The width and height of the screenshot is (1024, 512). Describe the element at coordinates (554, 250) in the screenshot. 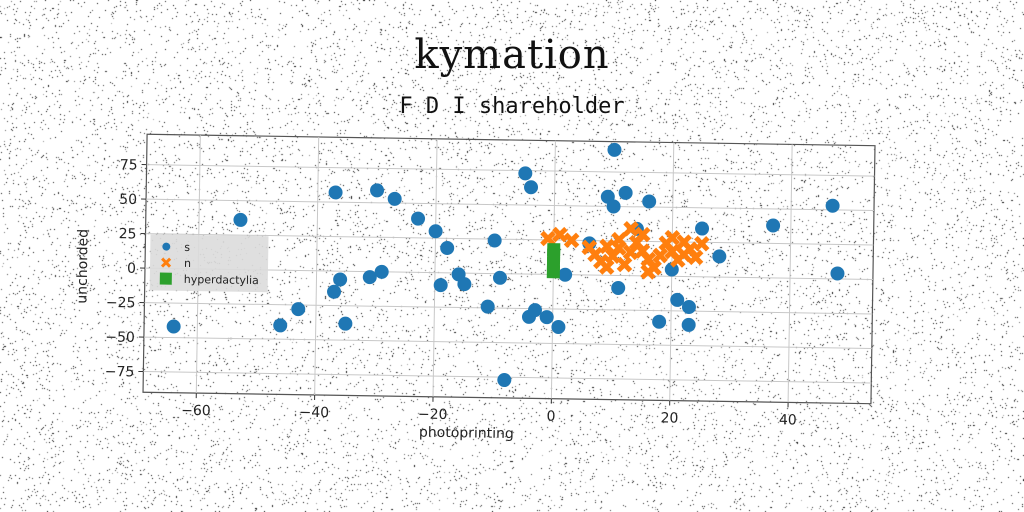

I see `point-hyperdactylia` at that location.